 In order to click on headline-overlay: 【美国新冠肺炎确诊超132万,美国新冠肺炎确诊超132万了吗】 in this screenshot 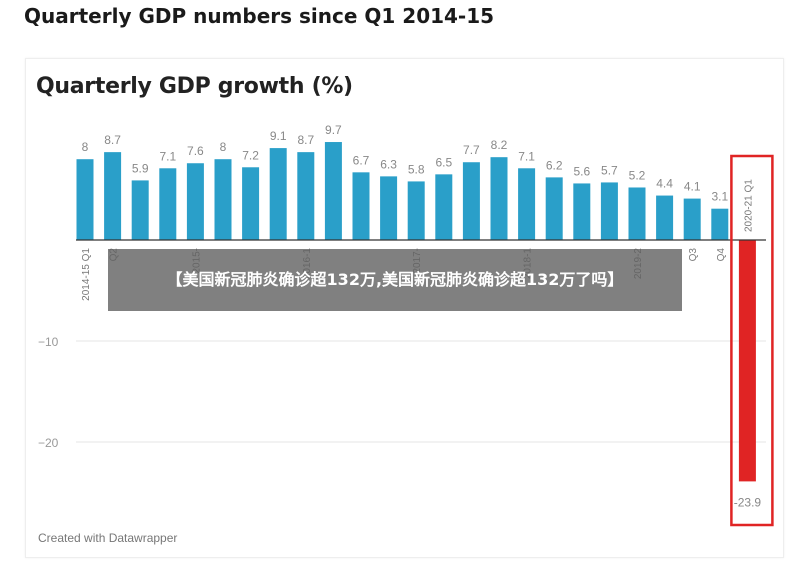, I will do `click(395, 280)`.